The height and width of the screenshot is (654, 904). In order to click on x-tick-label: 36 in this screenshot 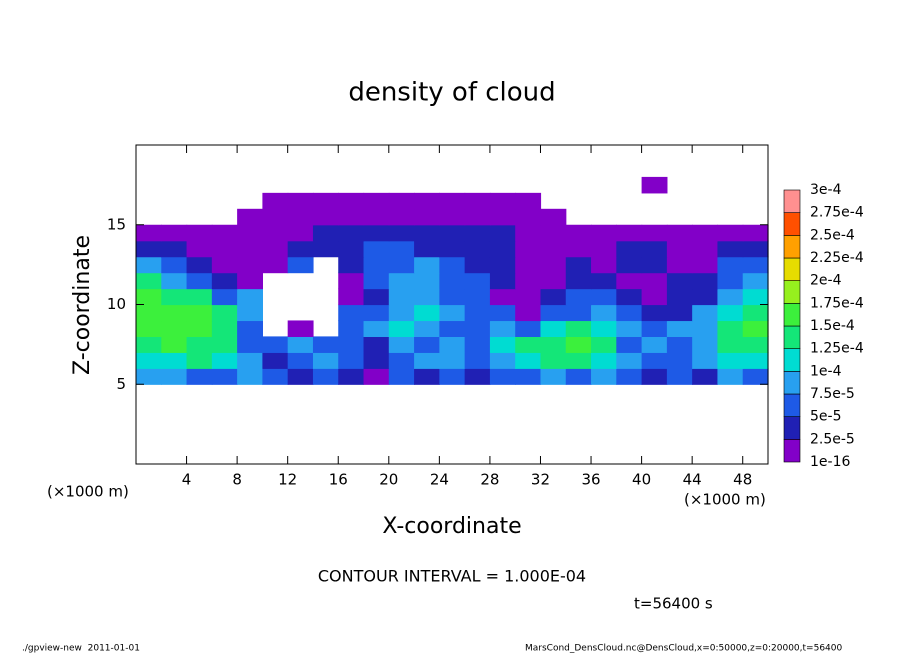, I will do `click(590, 480)`.